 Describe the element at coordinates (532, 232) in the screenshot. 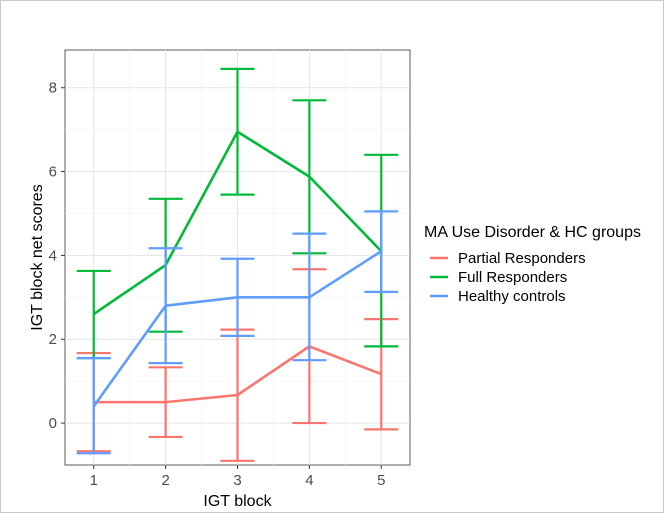

I see `legend-title: MA Use Disorder & HC groups` at that location.